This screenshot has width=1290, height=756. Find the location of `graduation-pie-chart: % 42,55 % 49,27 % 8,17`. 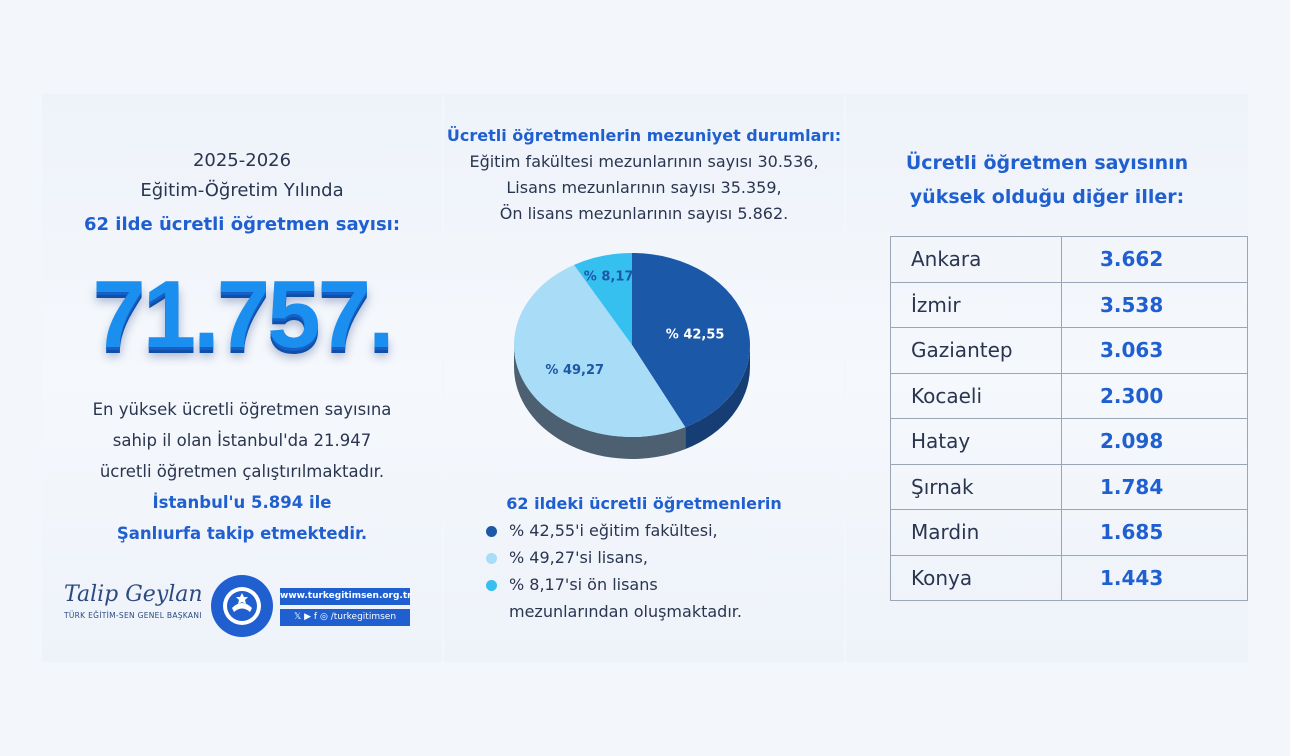

graduation-pie-chart: % 42,55 % 49,27 % 8,17 is located at coordinates (632, 356).